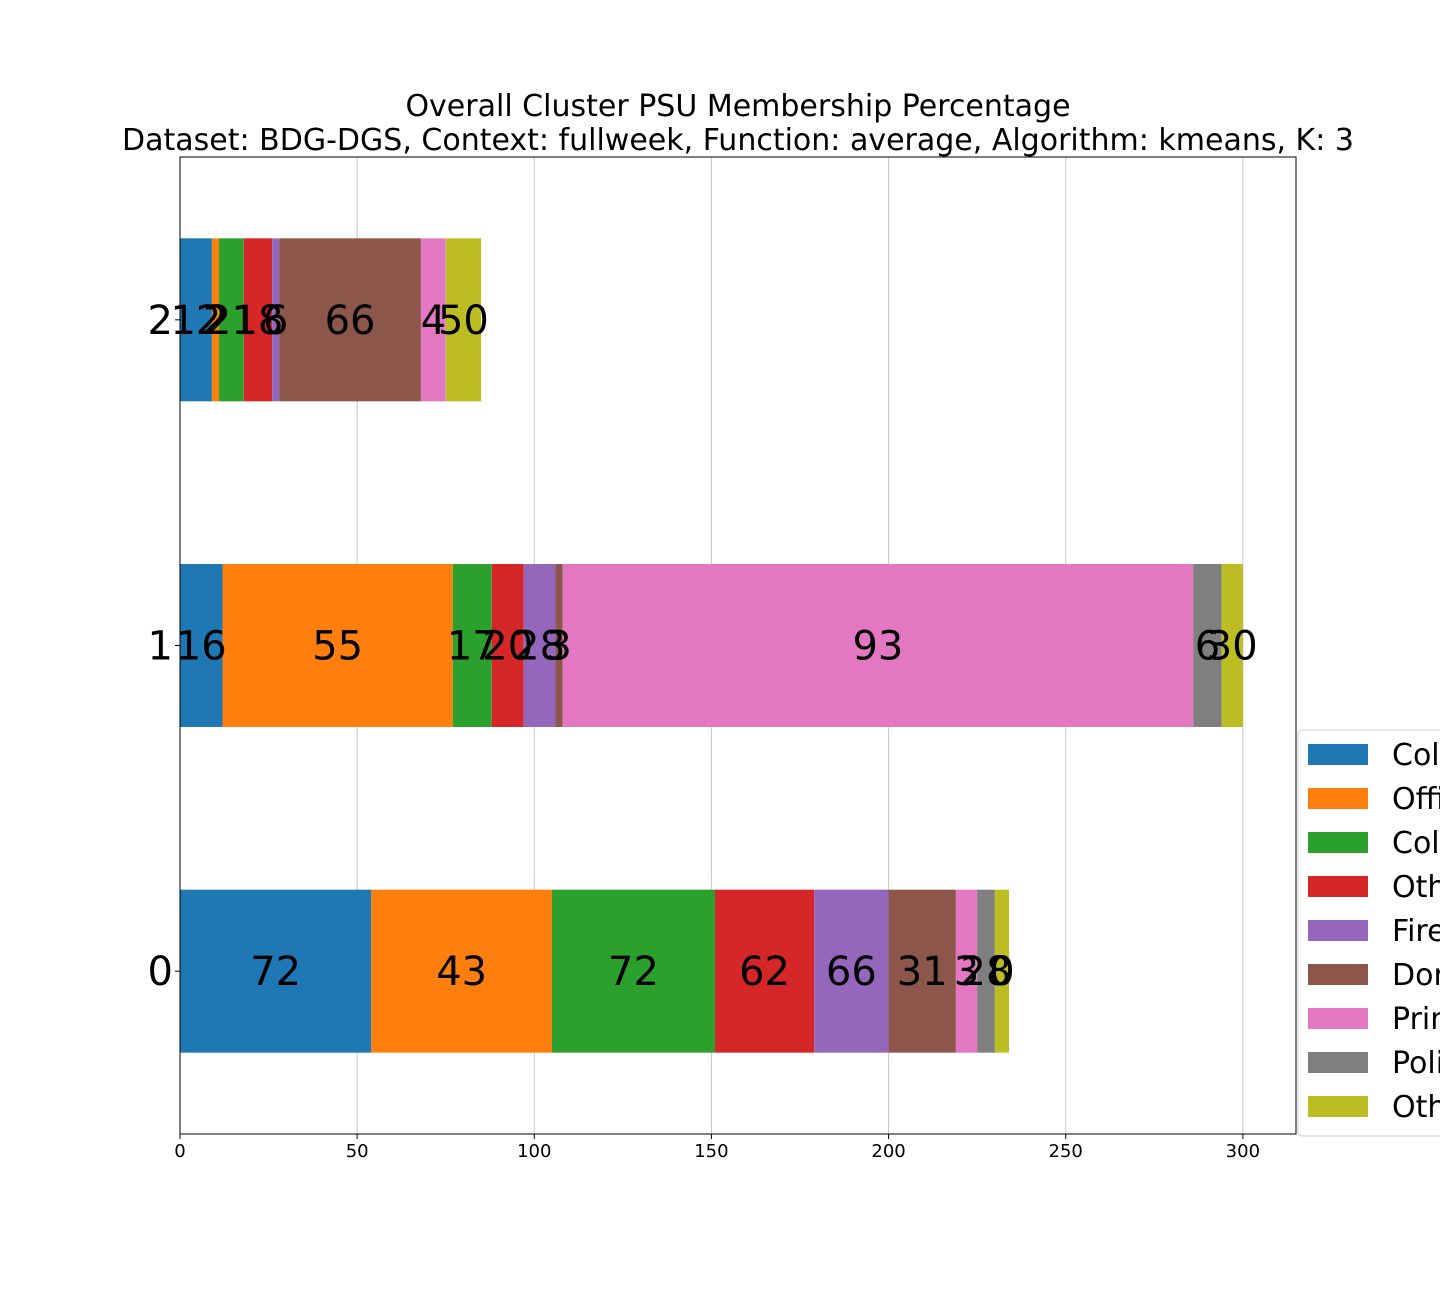 The image size is (1440, 1296). I want to click on bar-value-label: 16, so click(201, 647).